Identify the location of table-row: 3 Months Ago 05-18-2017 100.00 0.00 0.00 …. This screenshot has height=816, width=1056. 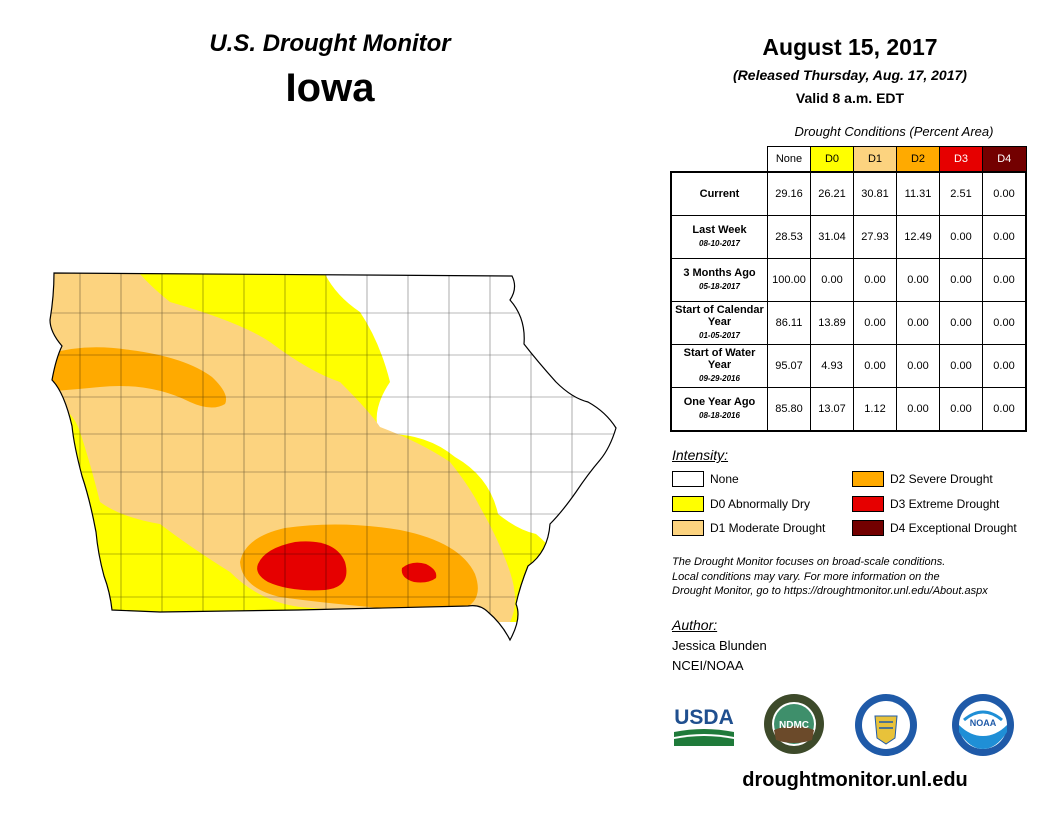
(848, 280).